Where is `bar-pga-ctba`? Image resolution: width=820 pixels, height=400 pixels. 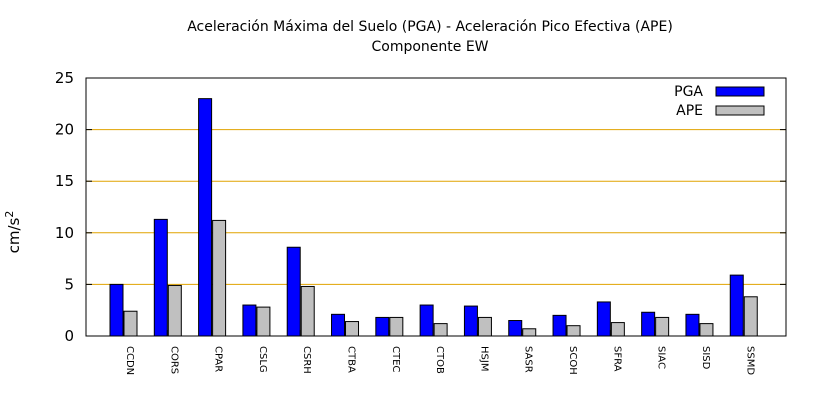
bar-pga-ctba is located at coordinates (338, 325).